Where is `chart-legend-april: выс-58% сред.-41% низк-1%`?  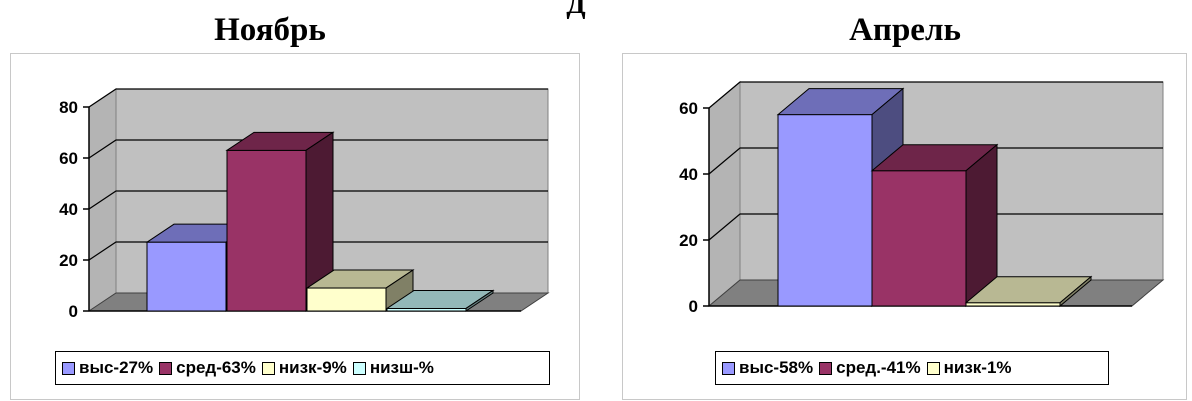
chart-legend-april: выс-58% сред.-41% низк-1% is located at coordinates (912, 368).